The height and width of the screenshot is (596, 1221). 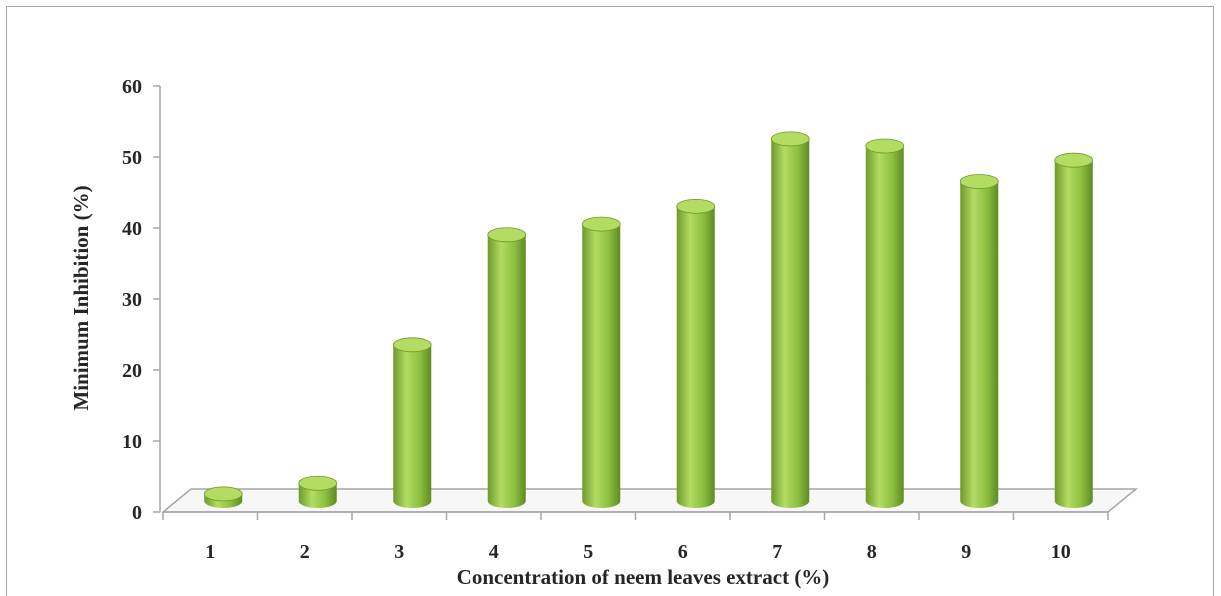 What do you see at coordinates (132, 87) in the screenshot?
I see `y-tick-label: 60` at bounding box center [132, 87].